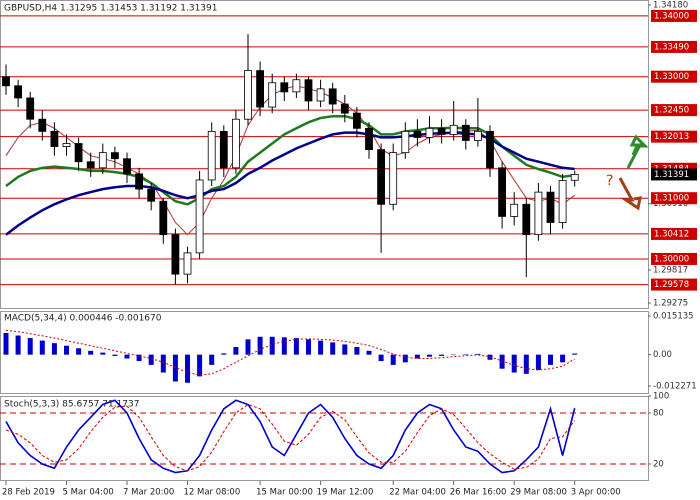  What do you see at coordinates (148, 493) in the screenshot?
I see `x-tick-label: 7 Mar 20:00` at bounding box center [148, 493].